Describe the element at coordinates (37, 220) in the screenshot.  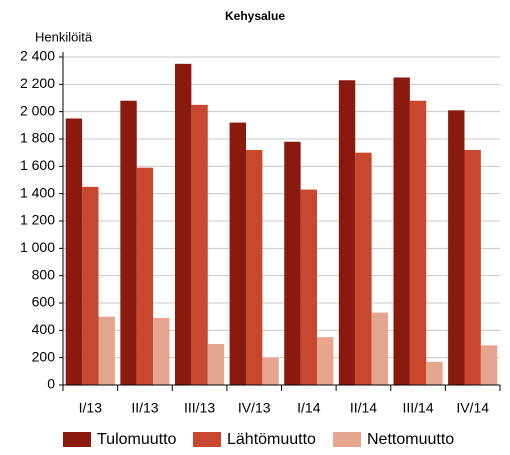
I see `y-tick-label: 1 200` at that location.